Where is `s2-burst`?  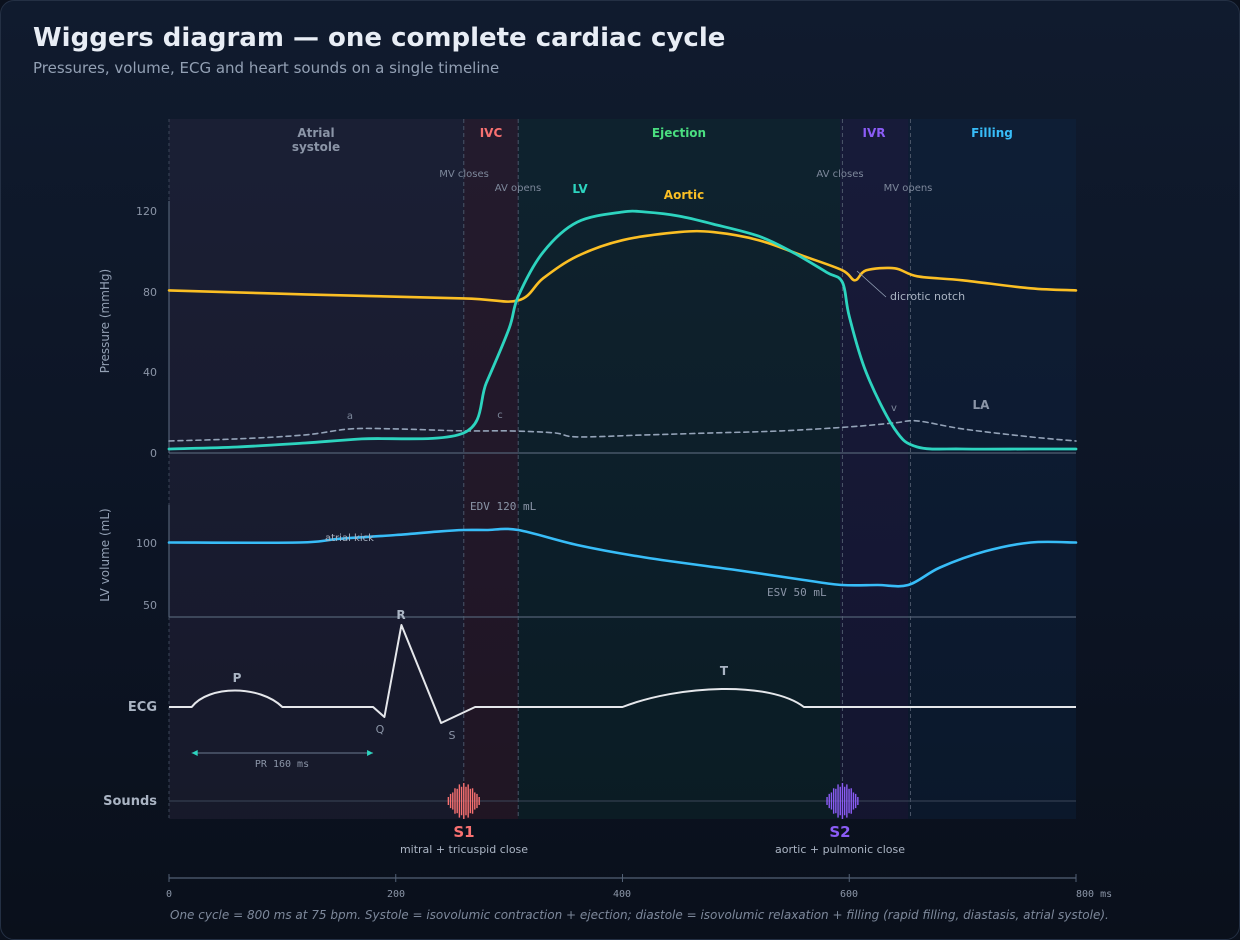
s2-burst is located at coordinates (842, 801).